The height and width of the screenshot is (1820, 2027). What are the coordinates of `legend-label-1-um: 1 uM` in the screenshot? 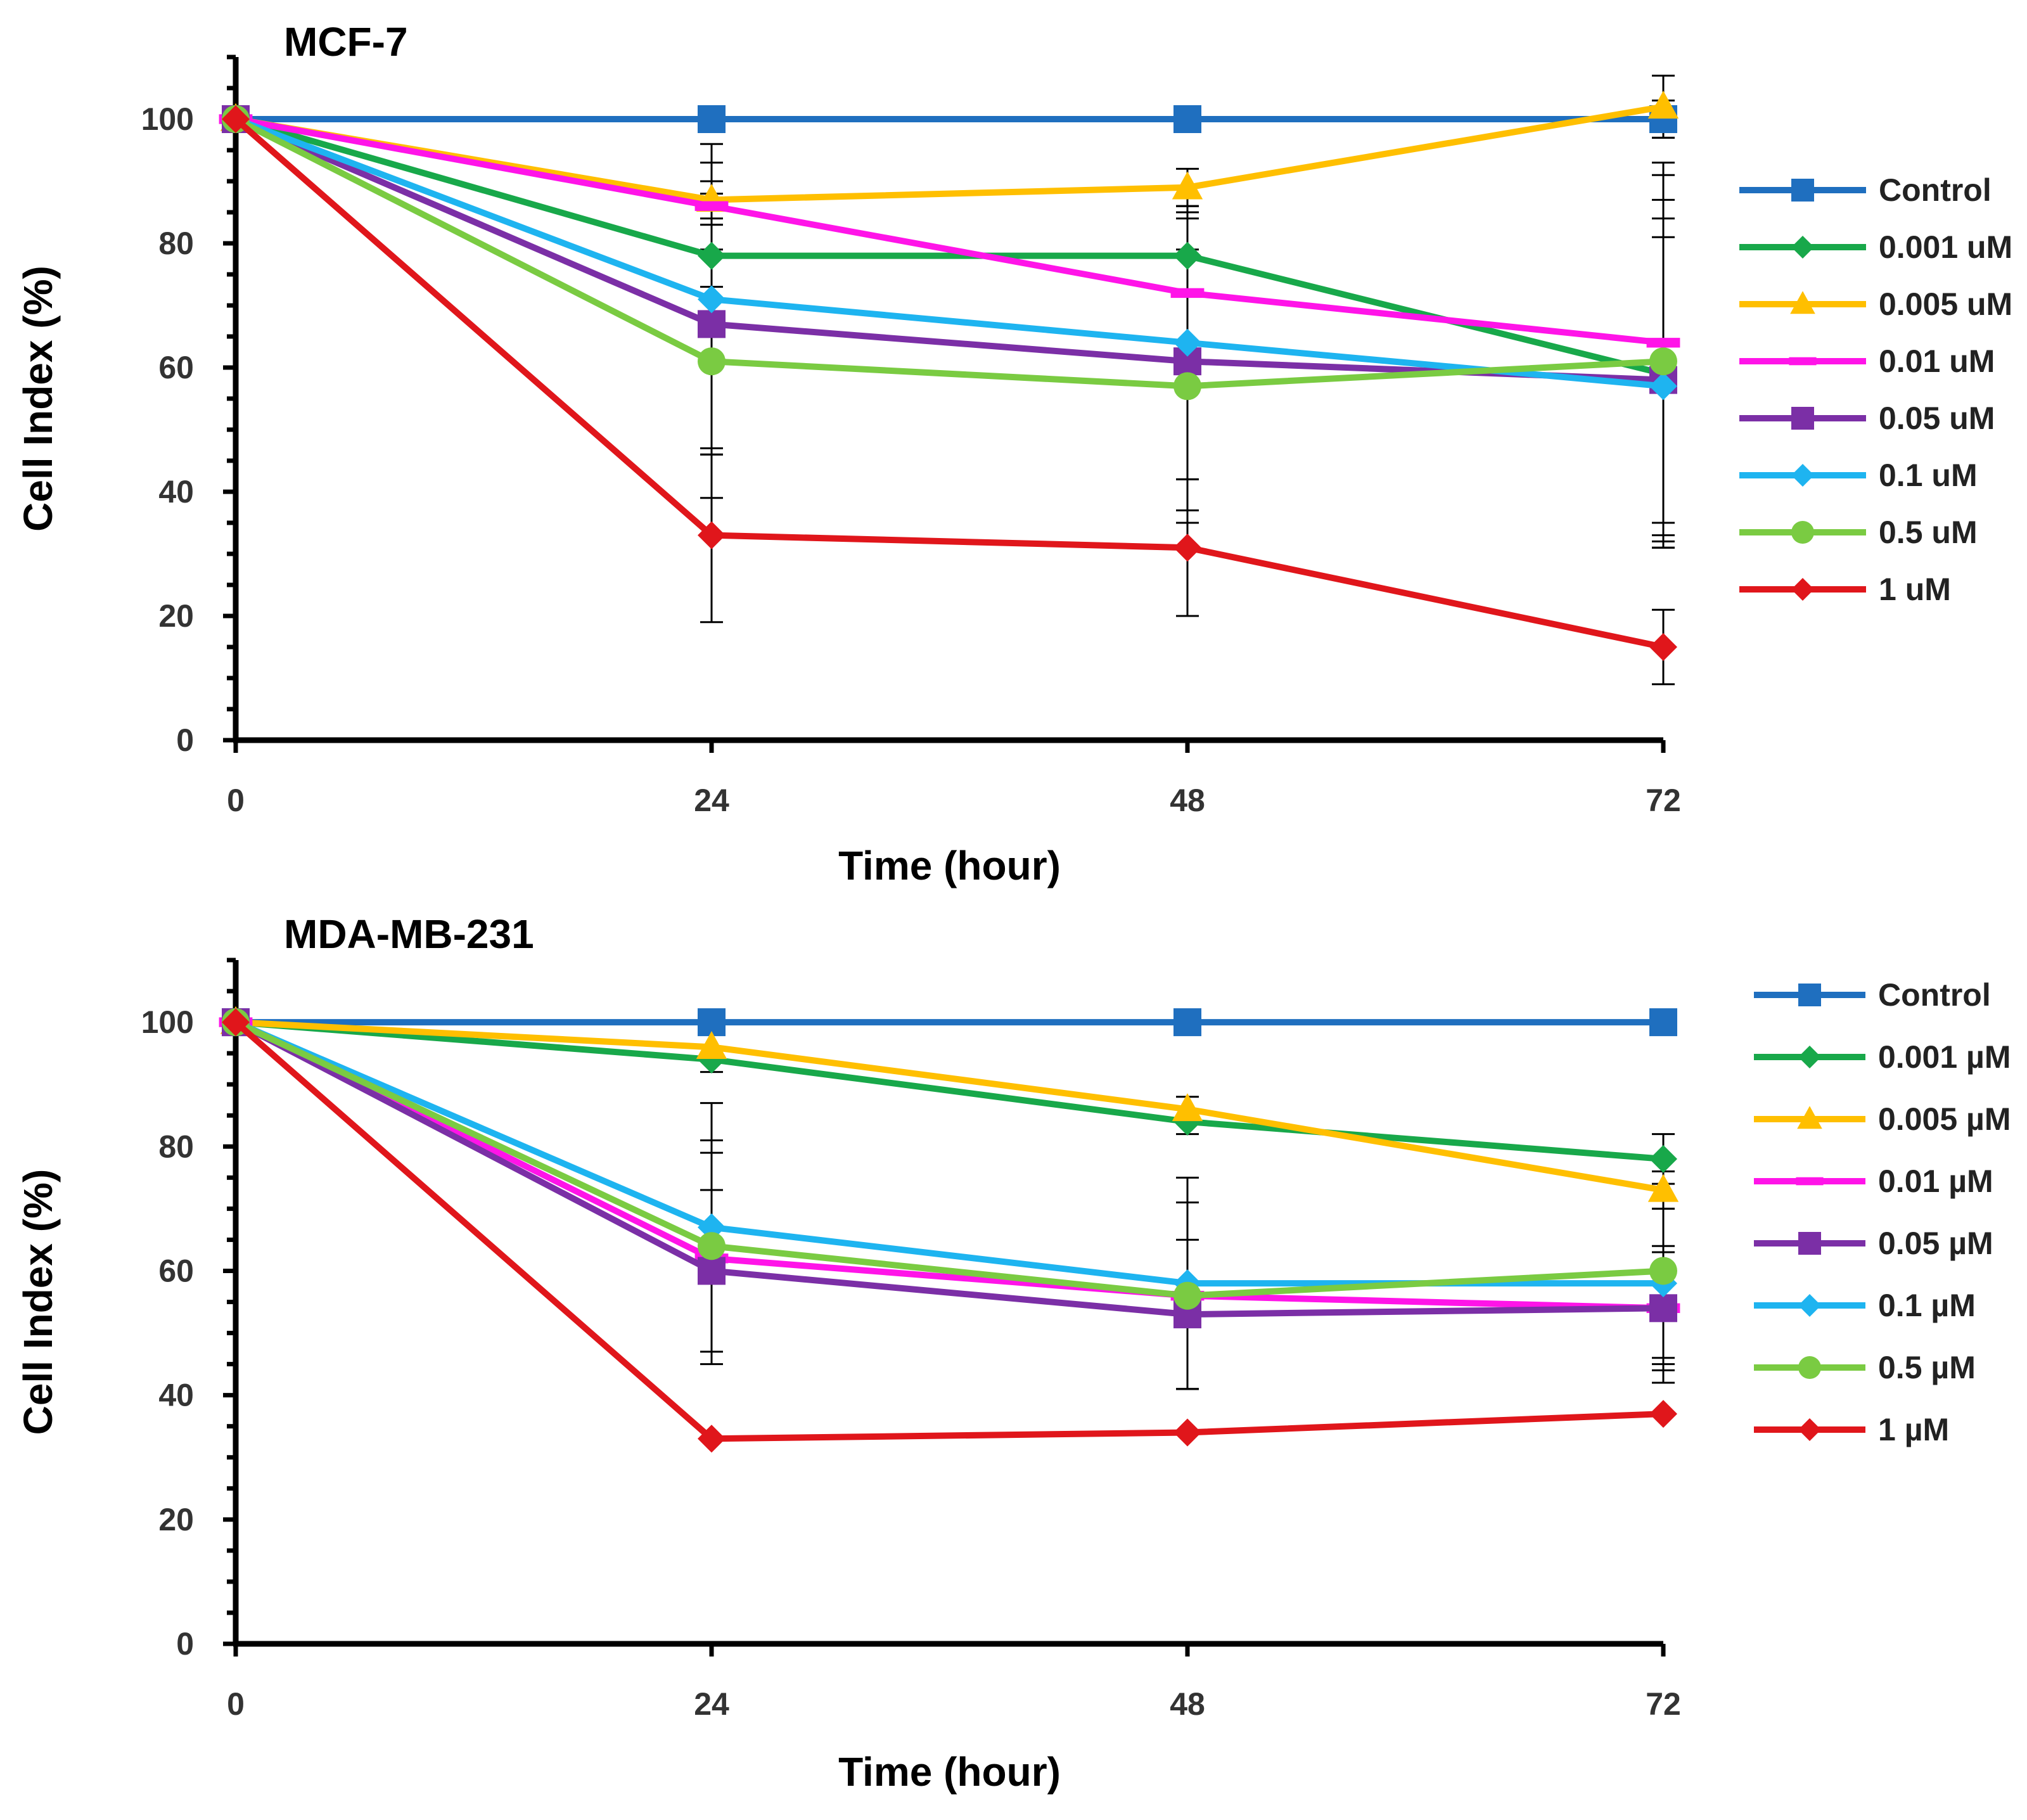 It's located at (1915, 589).